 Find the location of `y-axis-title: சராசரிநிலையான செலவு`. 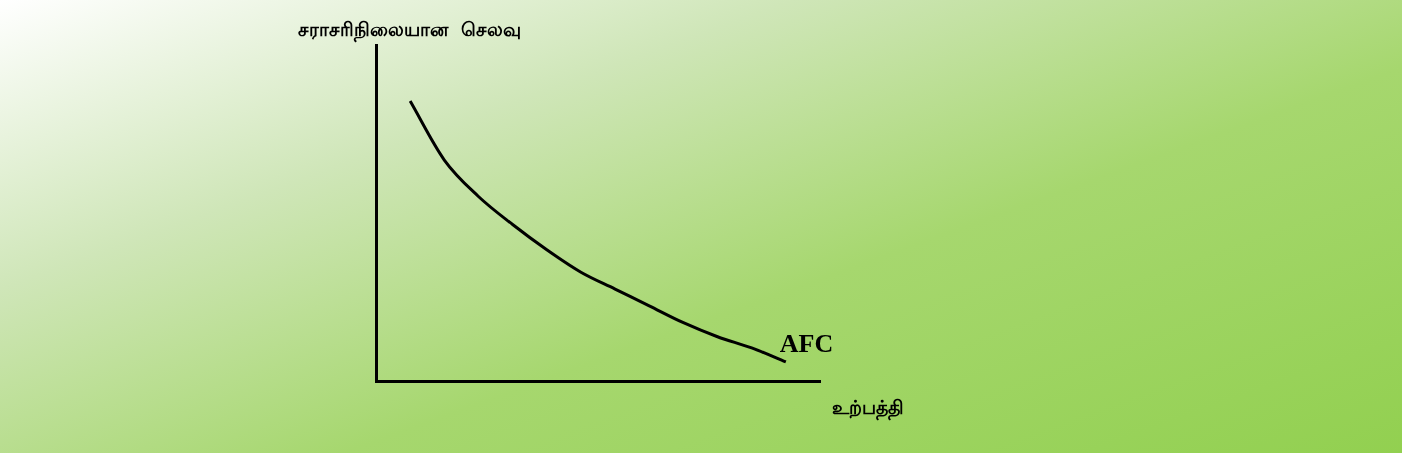

y-axis-title: சராசரிநிலையான செலவு is located at coordinates (410, 30).